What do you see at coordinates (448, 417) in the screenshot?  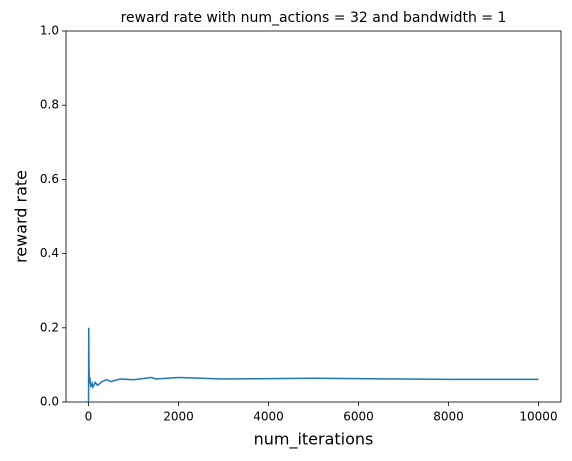 I see `x-tick-label: 8000` at bounding box center [448, 417].